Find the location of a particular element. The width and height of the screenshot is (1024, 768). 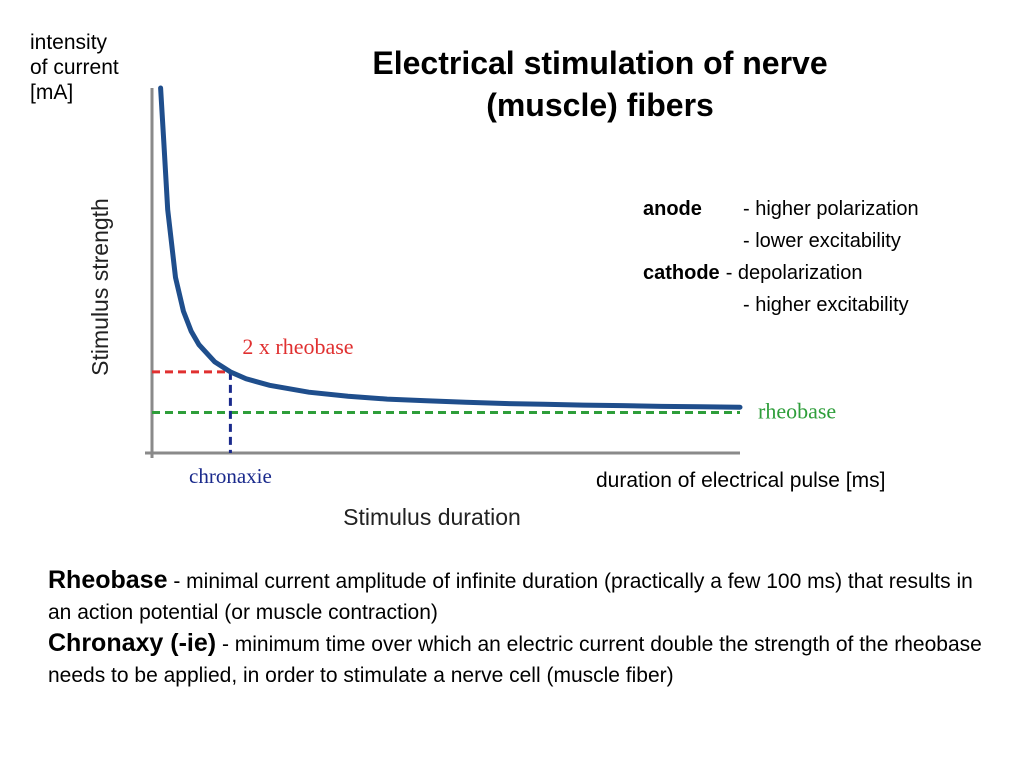

slide-title-line-1: Electrical stimulation of nerve is located at coordinates (600, 63).